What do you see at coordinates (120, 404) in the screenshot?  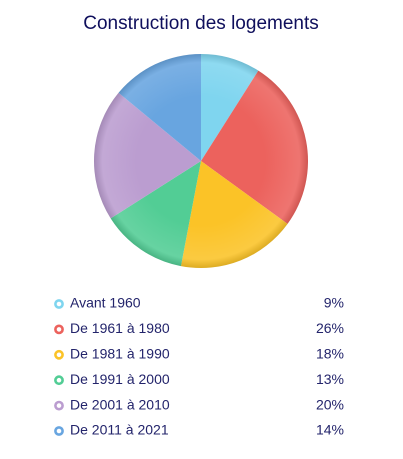 I see `legend-label: De 2001 à 2010` at bounding box center [120, 404].